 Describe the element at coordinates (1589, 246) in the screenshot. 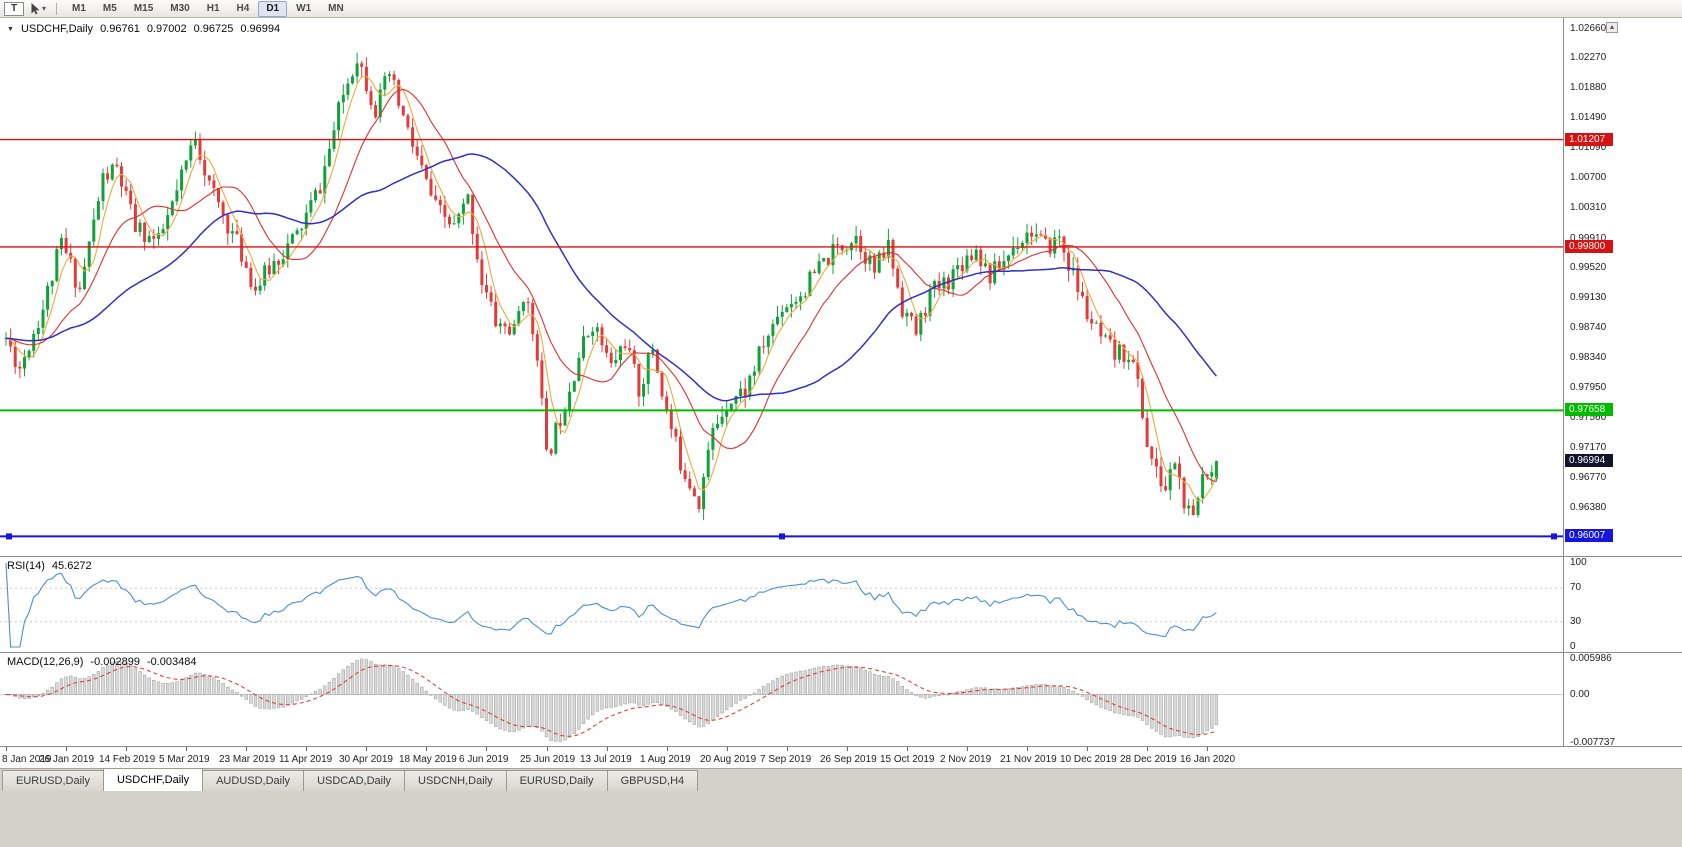

I see `resistance-mid-price-tag: 0.99800` at that location.